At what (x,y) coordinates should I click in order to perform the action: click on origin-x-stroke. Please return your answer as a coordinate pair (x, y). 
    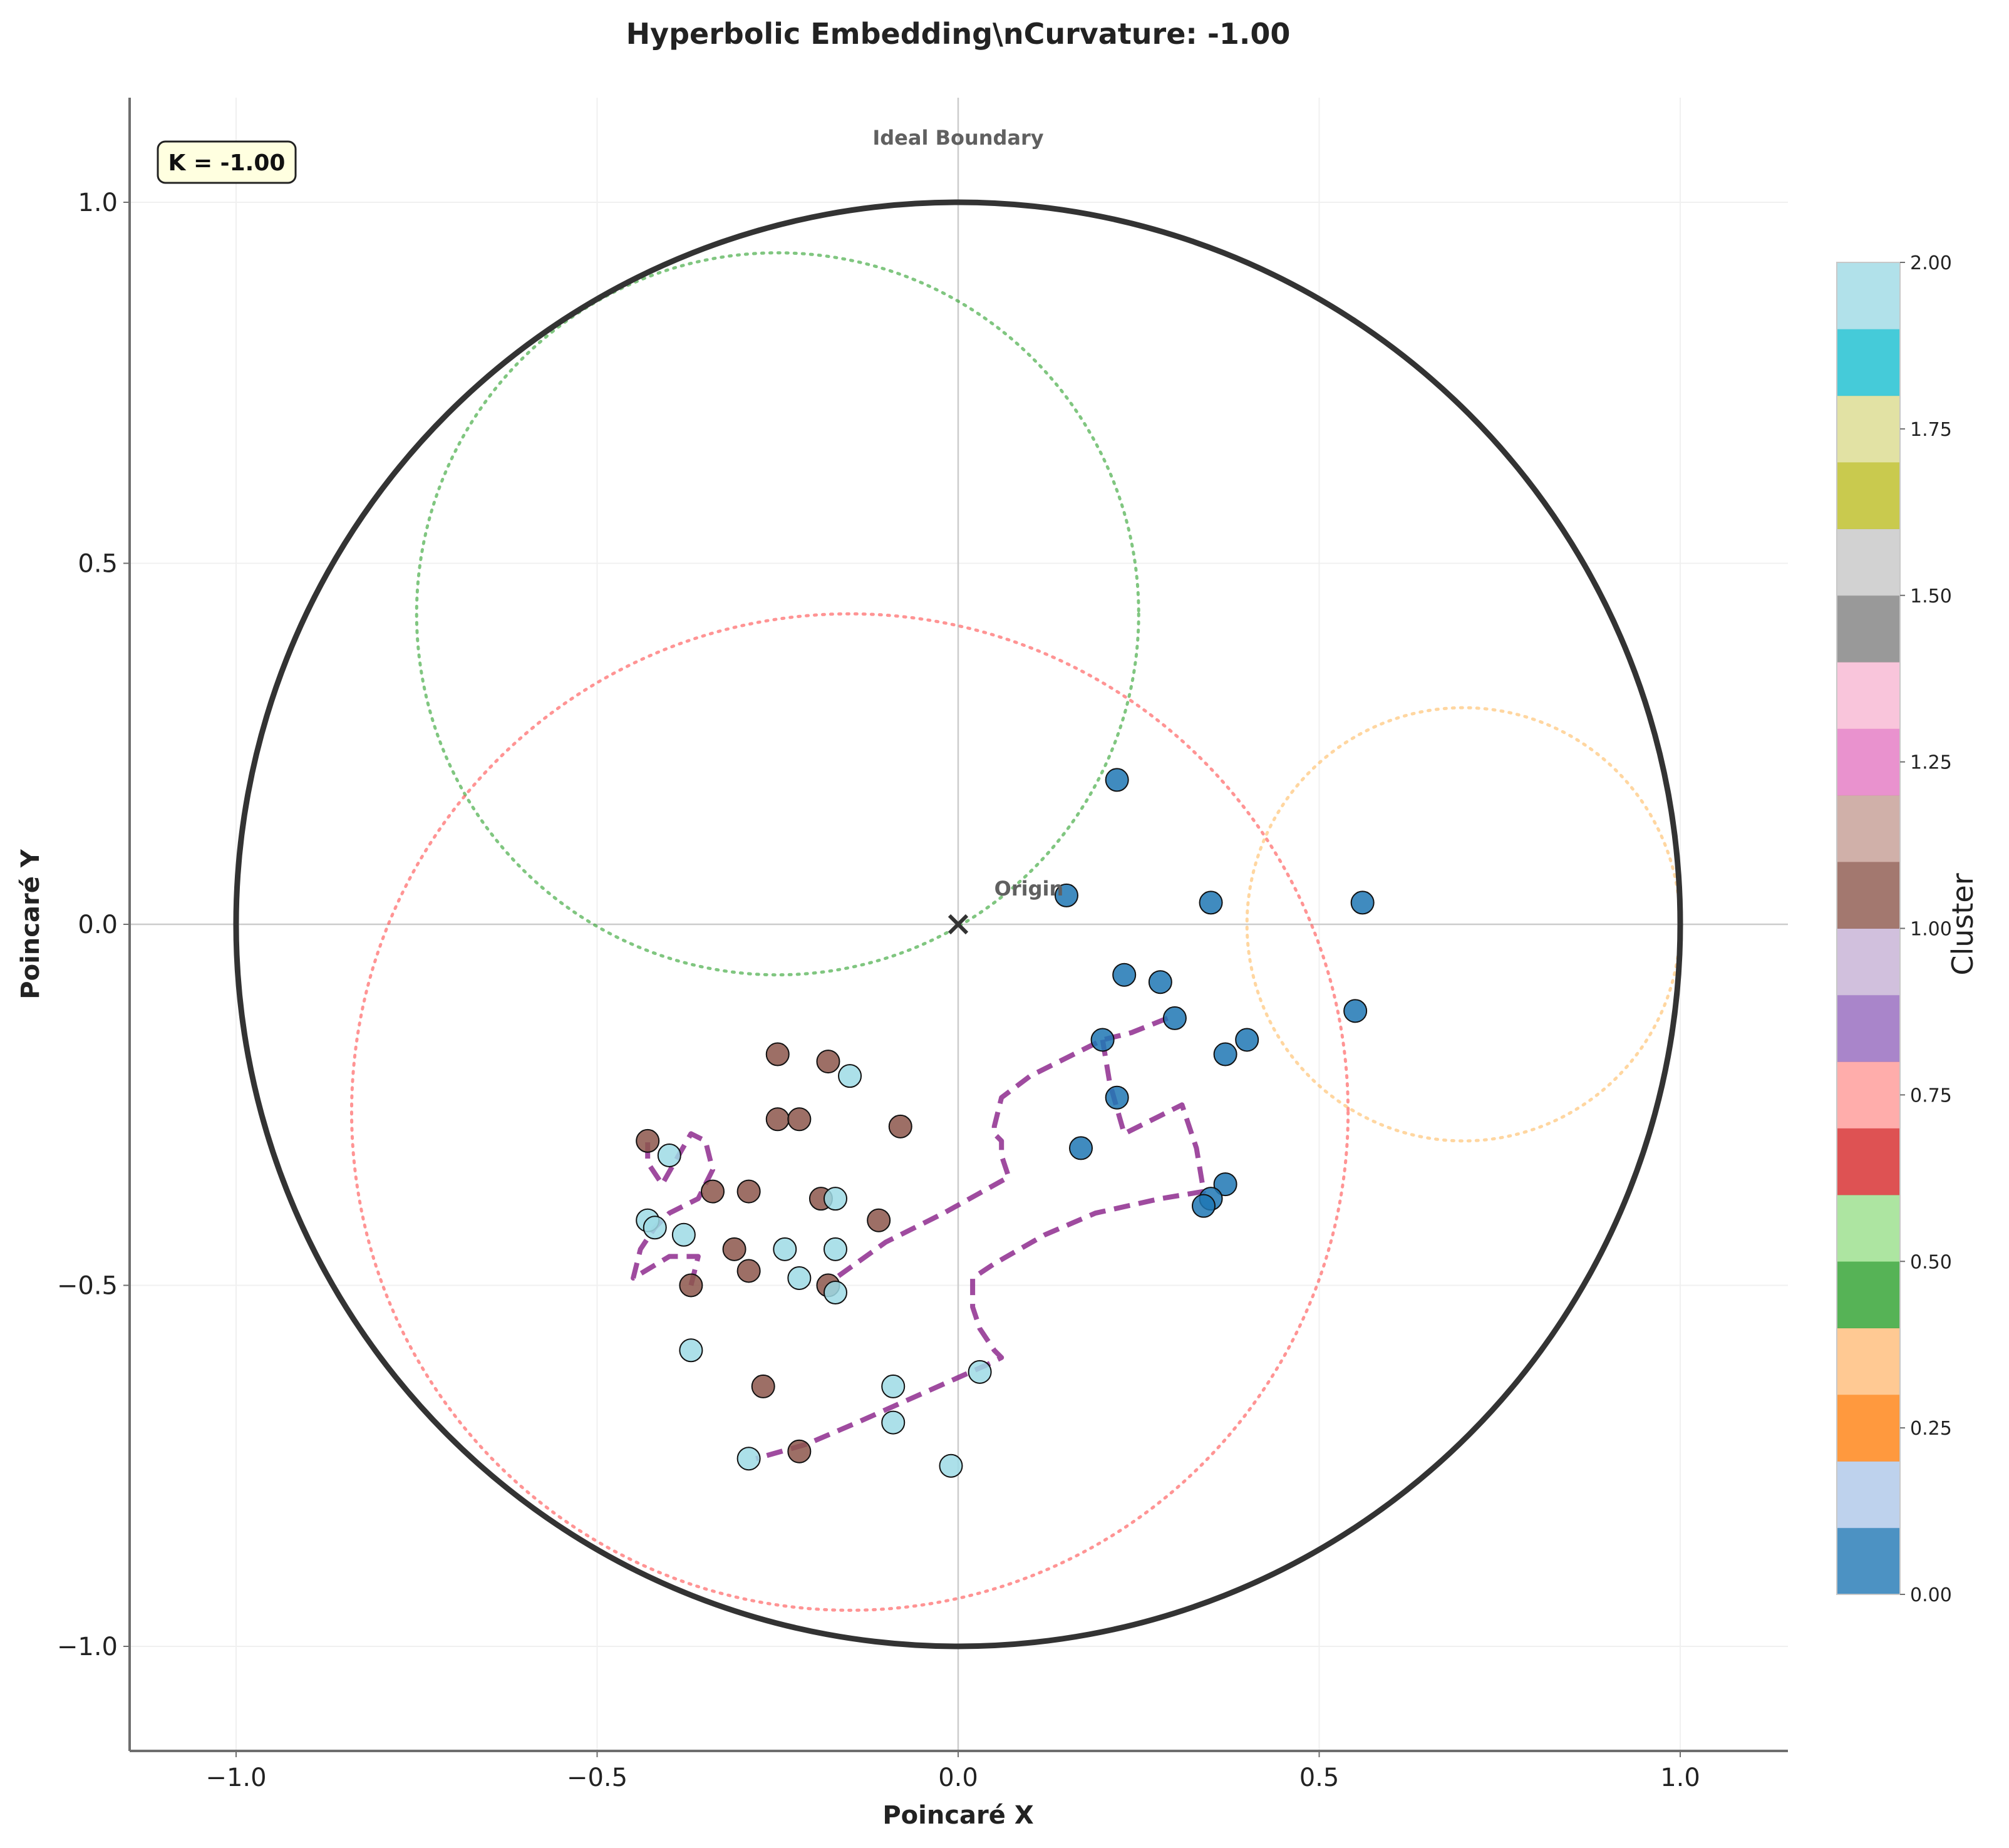
    Looking at the image, I should click on (958, 924).